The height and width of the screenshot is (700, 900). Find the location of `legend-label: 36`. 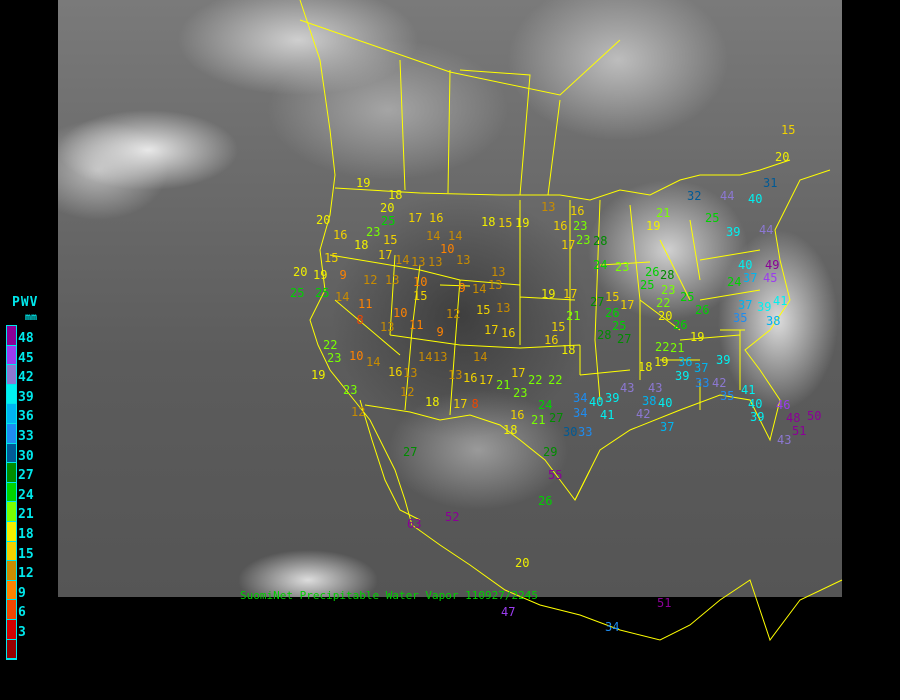

legend-label: 36 is located at coordinates (26, 417).